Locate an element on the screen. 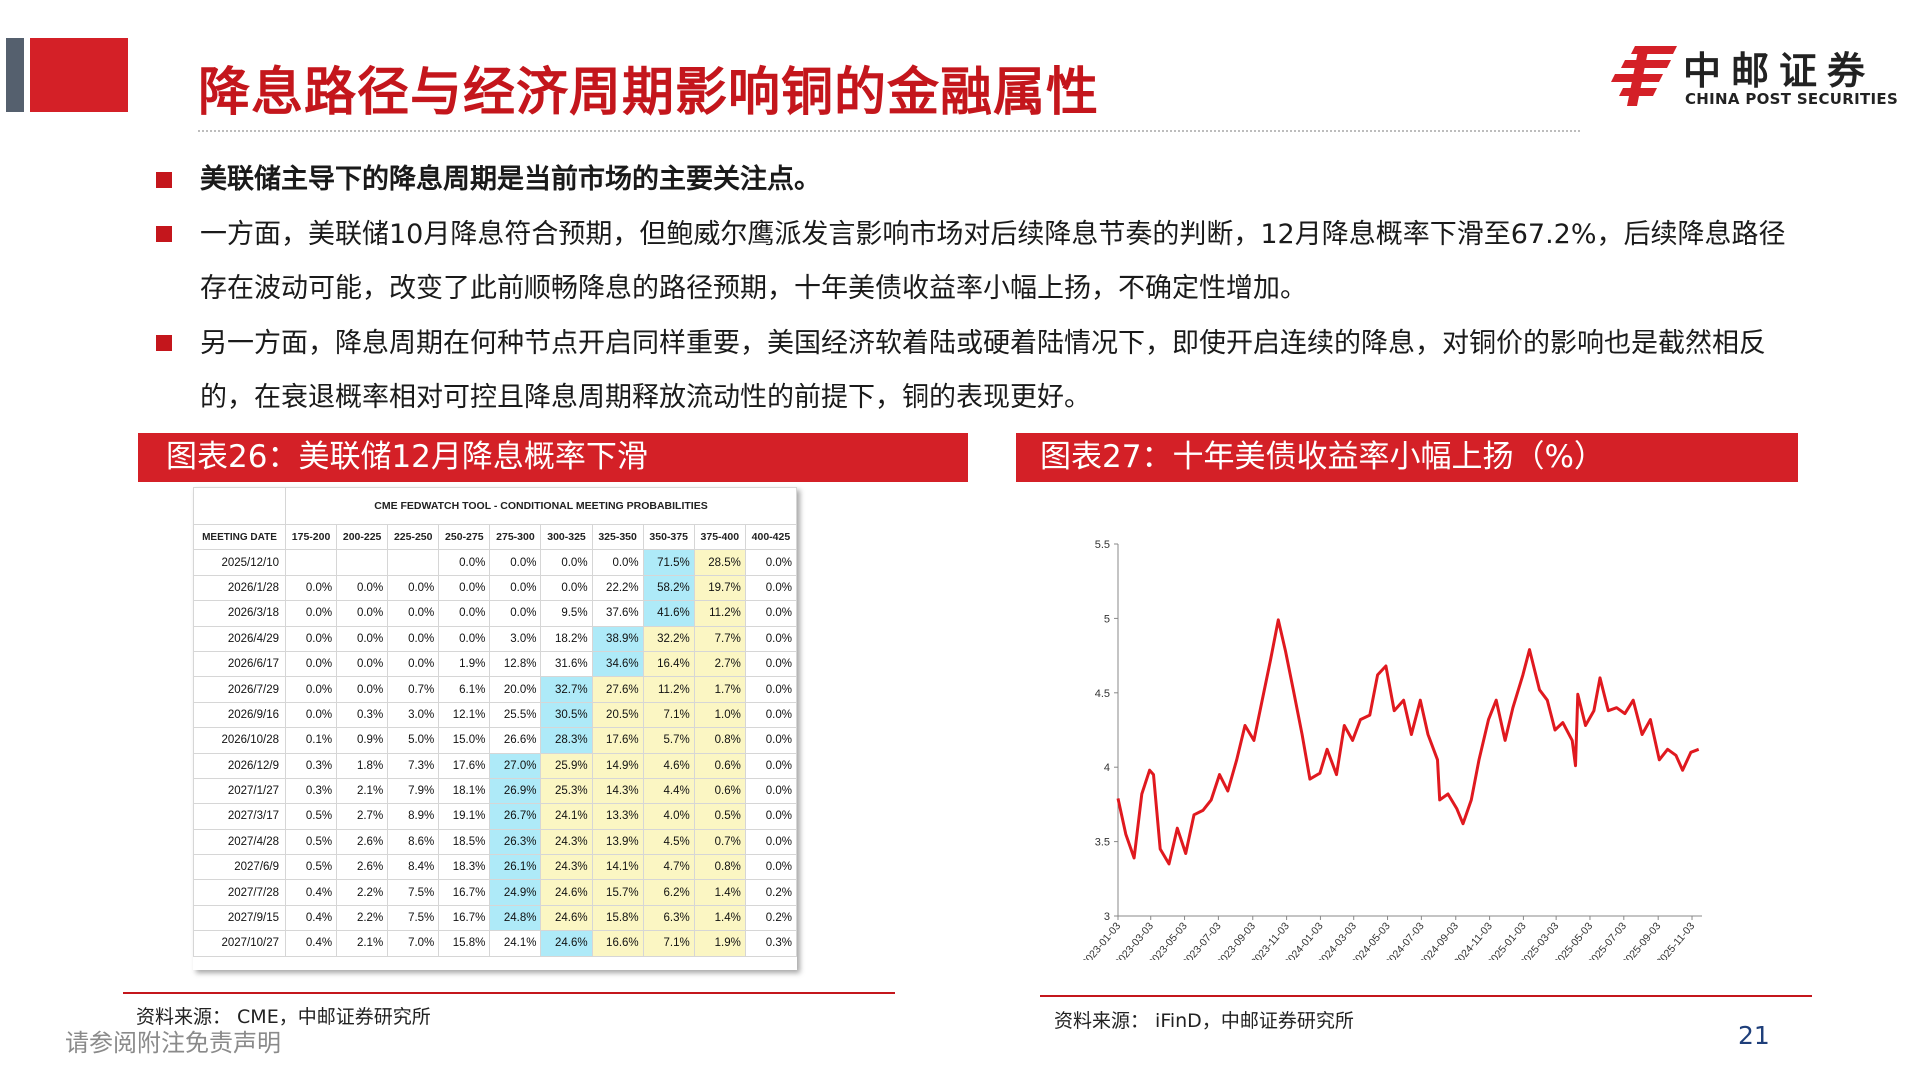 This screenshot has height=1080, width=1920. probability-cell: 14.1% is located at coordinates (617, 867).